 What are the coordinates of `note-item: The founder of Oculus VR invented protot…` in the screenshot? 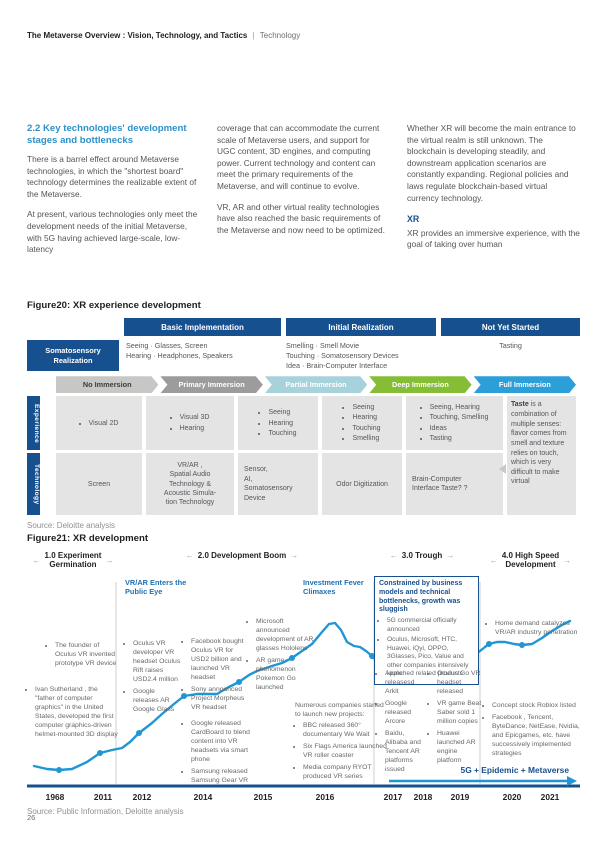 It's located at (88, 655).